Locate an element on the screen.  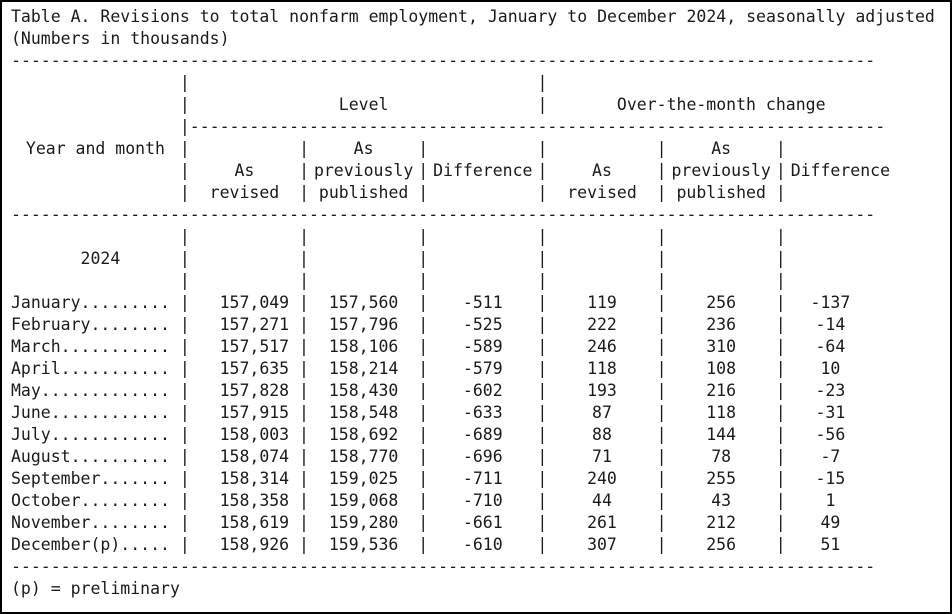
change-as-revised-cell: 88 is located at coordinates (602, 434).